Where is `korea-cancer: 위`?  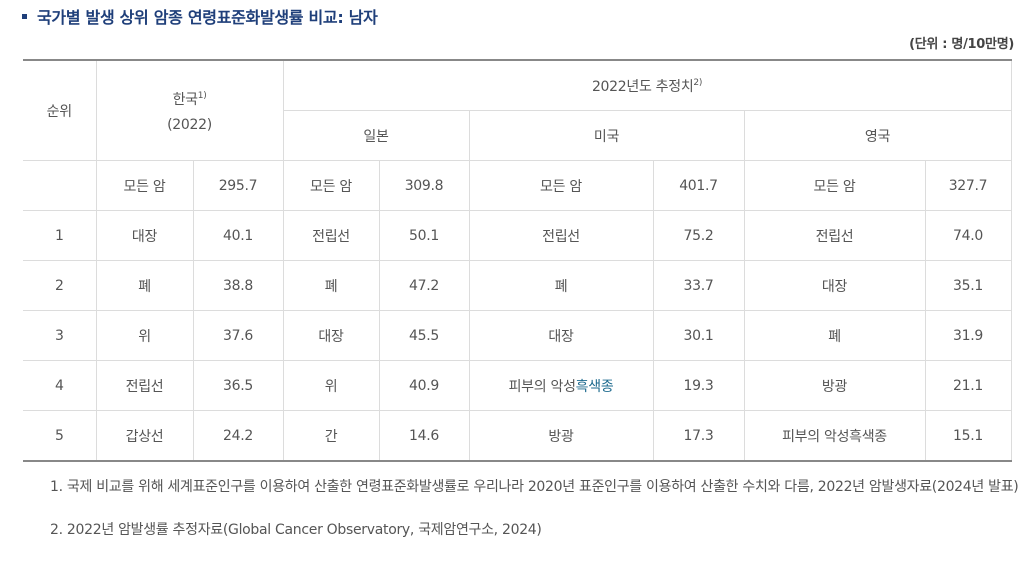 korea-cancer: 위 is located at coordinates (144, 335).